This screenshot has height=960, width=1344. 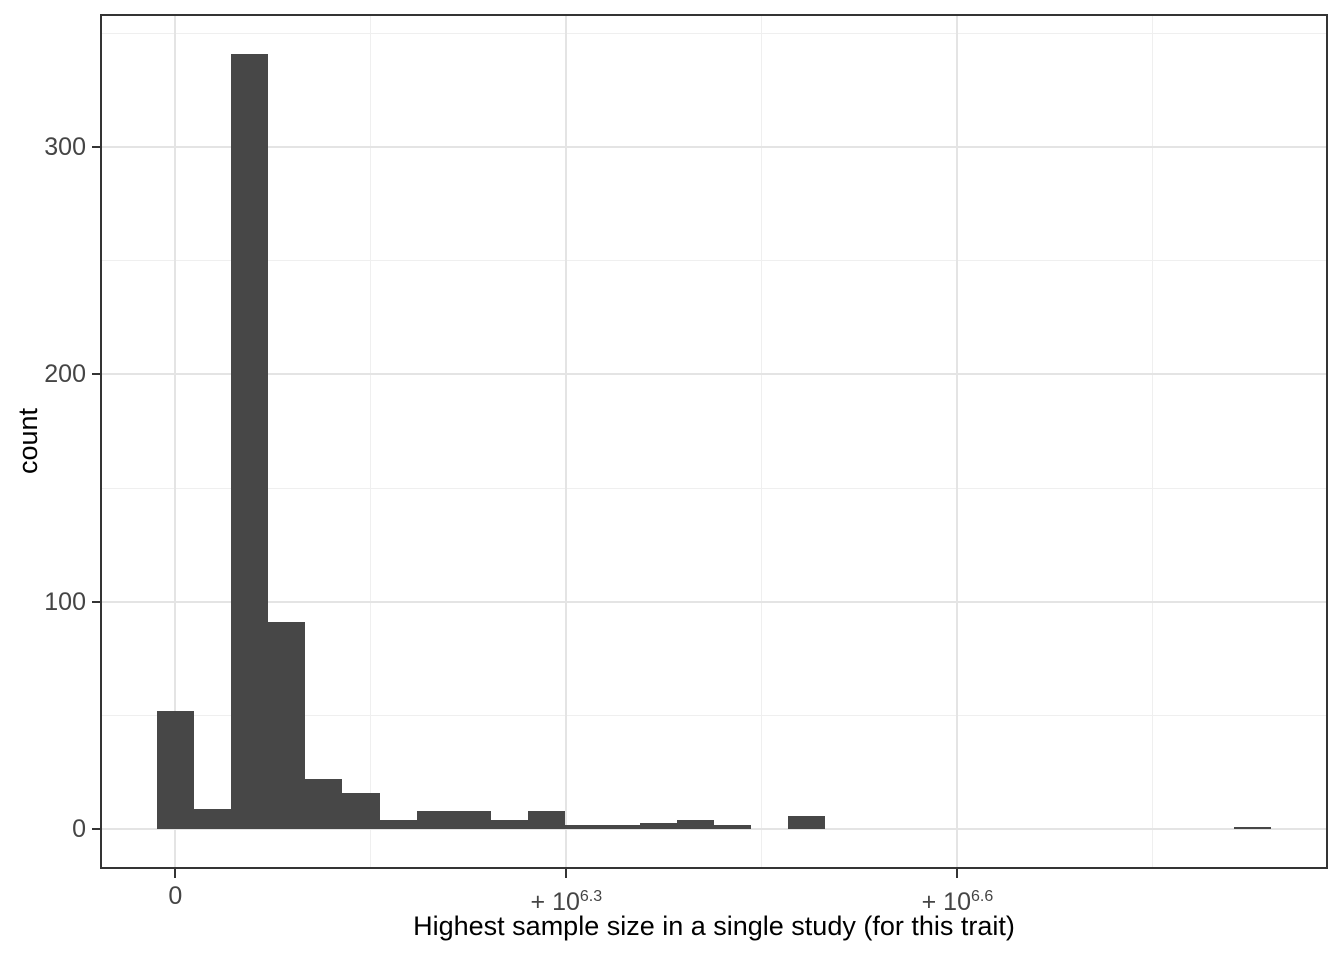 I want to click on y-tick-label: 200, so click(x=65, y=374).